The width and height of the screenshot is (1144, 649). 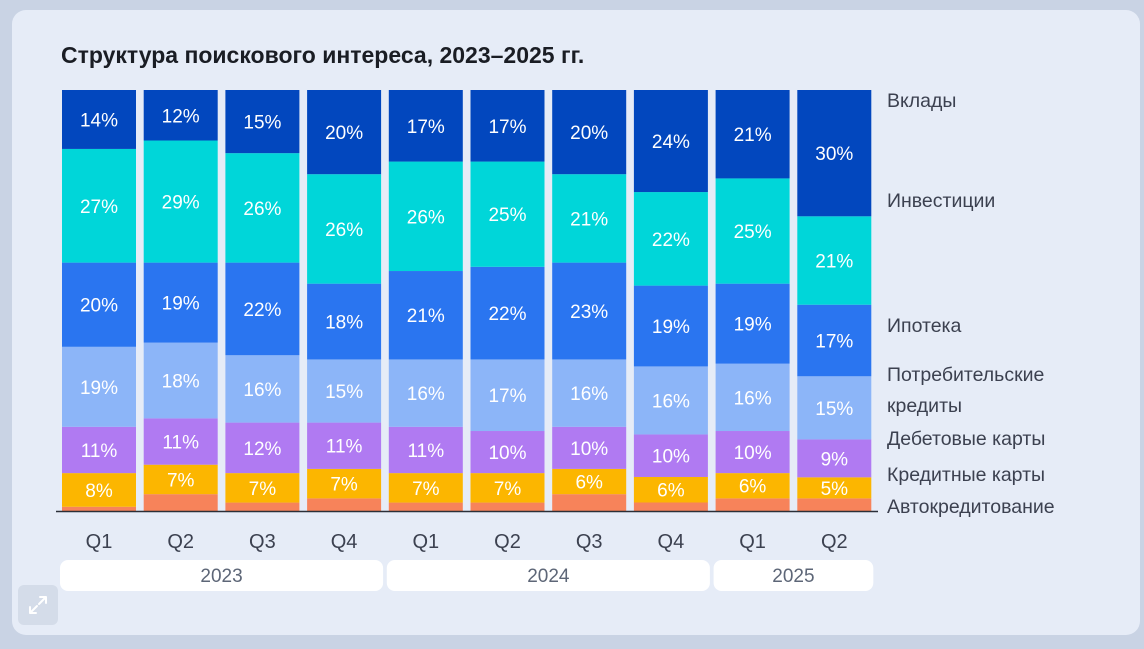 I want to click on legend-label: Вклады, so click(x=921, y=101).